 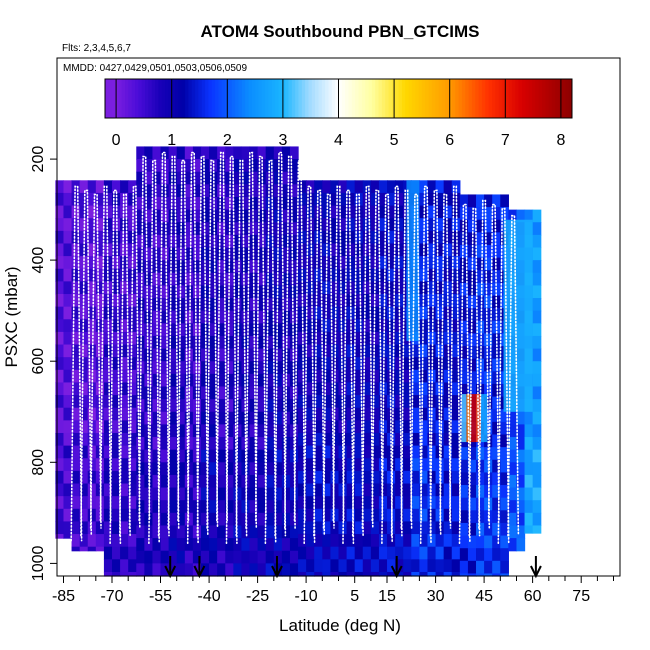 What do you see at coordinates (484, 596) in the screenshot?
I see `x-tick-label: 45` at bounding box center [484, 596].